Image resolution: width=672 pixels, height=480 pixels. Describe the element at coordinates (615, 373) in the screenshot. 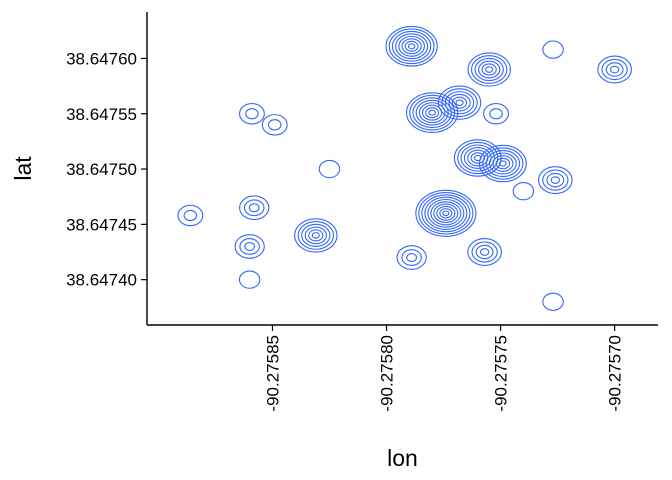

I see `x-tick-label: -90.27570` at that location.